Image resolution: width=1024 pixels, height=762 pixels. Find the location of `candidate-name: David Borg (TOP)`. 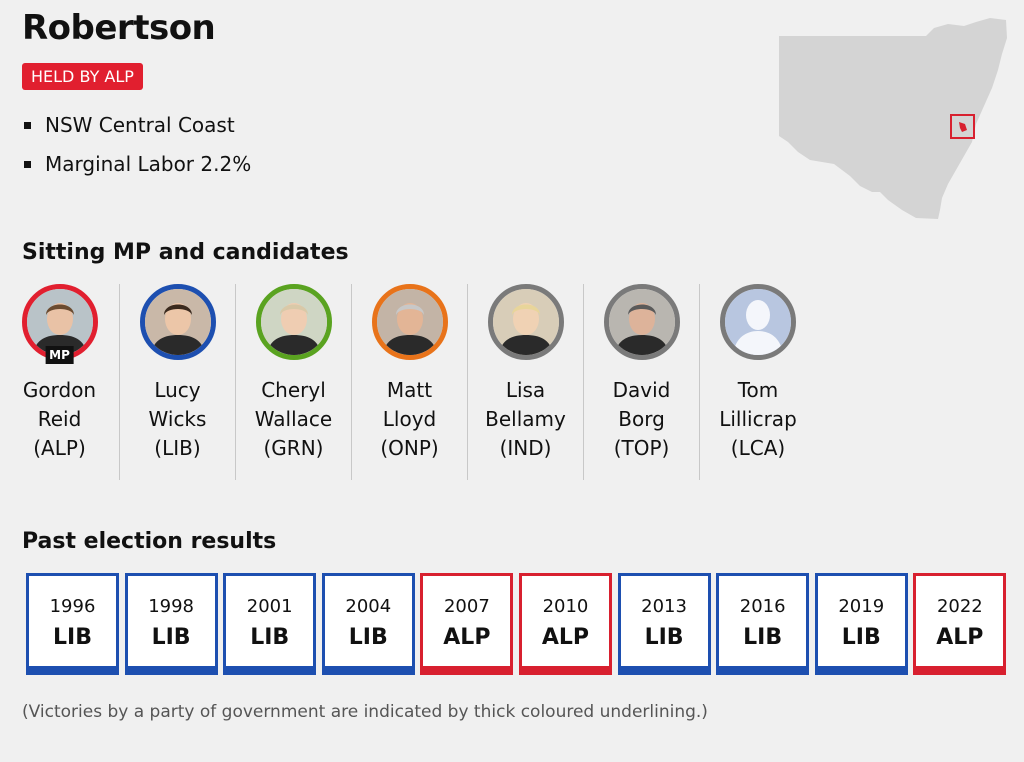

candidate-name: David Borg (TOP) is located at coordinates (642, 419).